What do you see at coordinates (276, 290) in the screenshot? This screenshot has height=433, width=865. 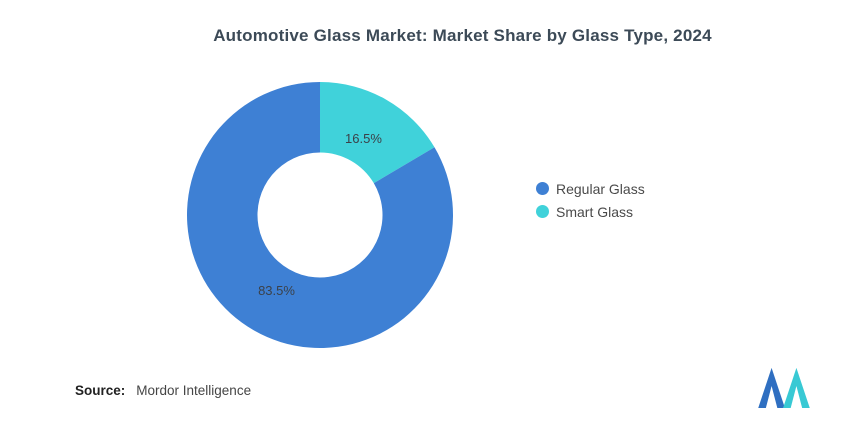 I see `slice-percent-label-regular-glass: 83.5%` at bounding box center [276, 290].